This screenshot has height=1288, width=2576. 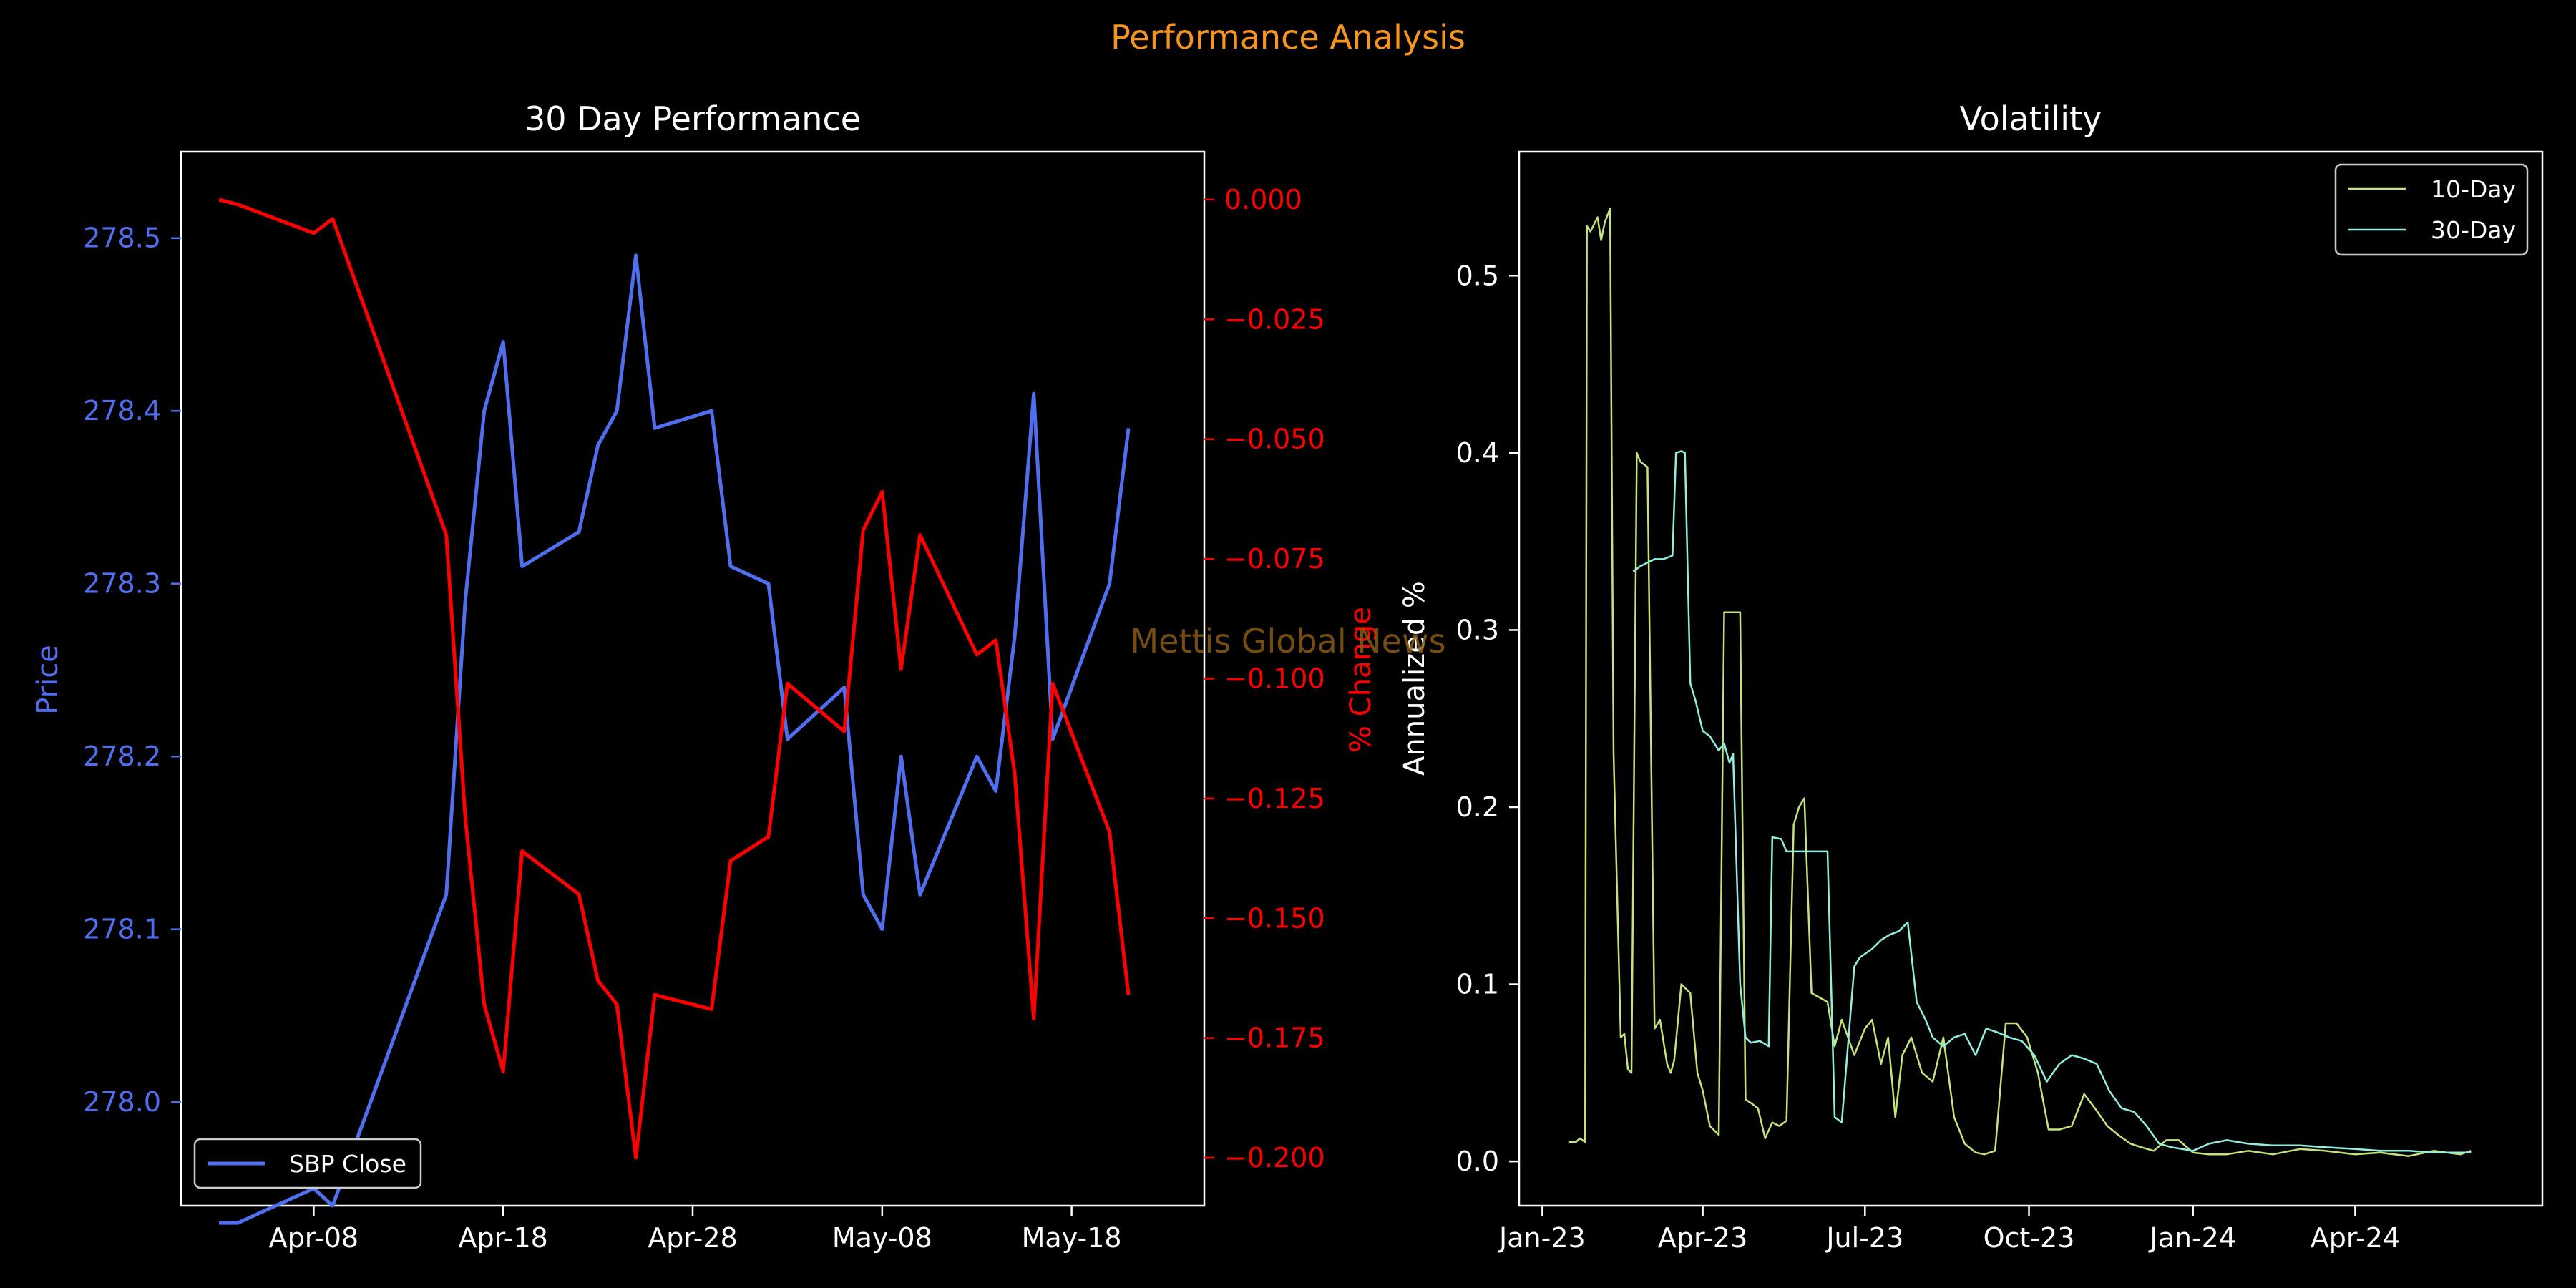 I want to click on y2-tick-label: −0.175, so click(x=1274, y=1038).